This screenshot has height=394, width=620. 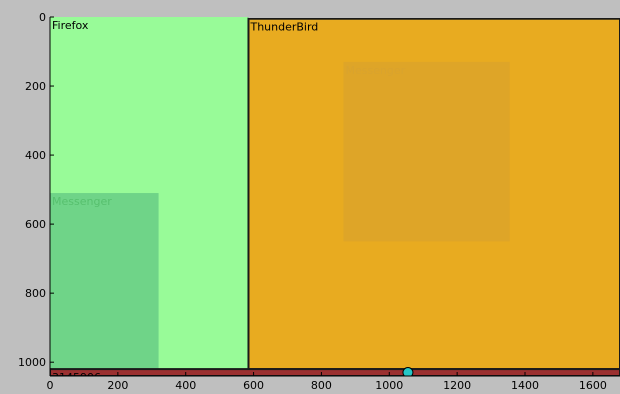 What do you see at coordinates (42, 17) in the screenshot?
I see `y-tick-label: 0` at bounding box center [42, 17].